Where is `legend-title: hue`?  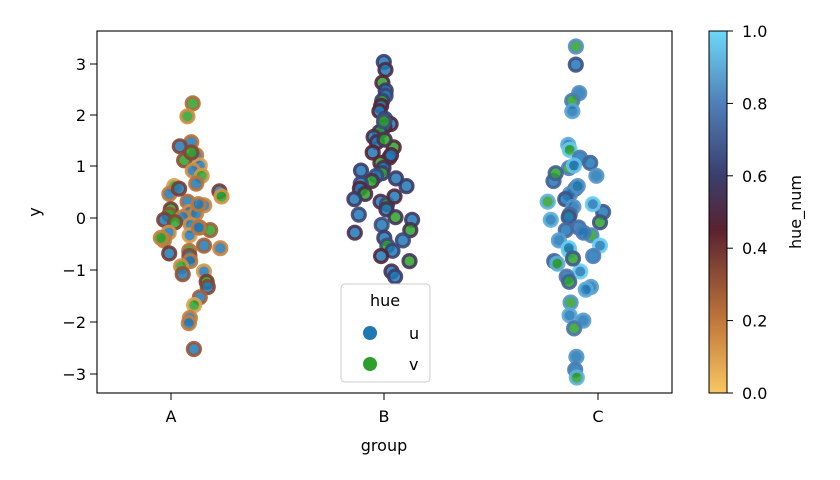 legend-title: hue is located at coordinates (385, 300).